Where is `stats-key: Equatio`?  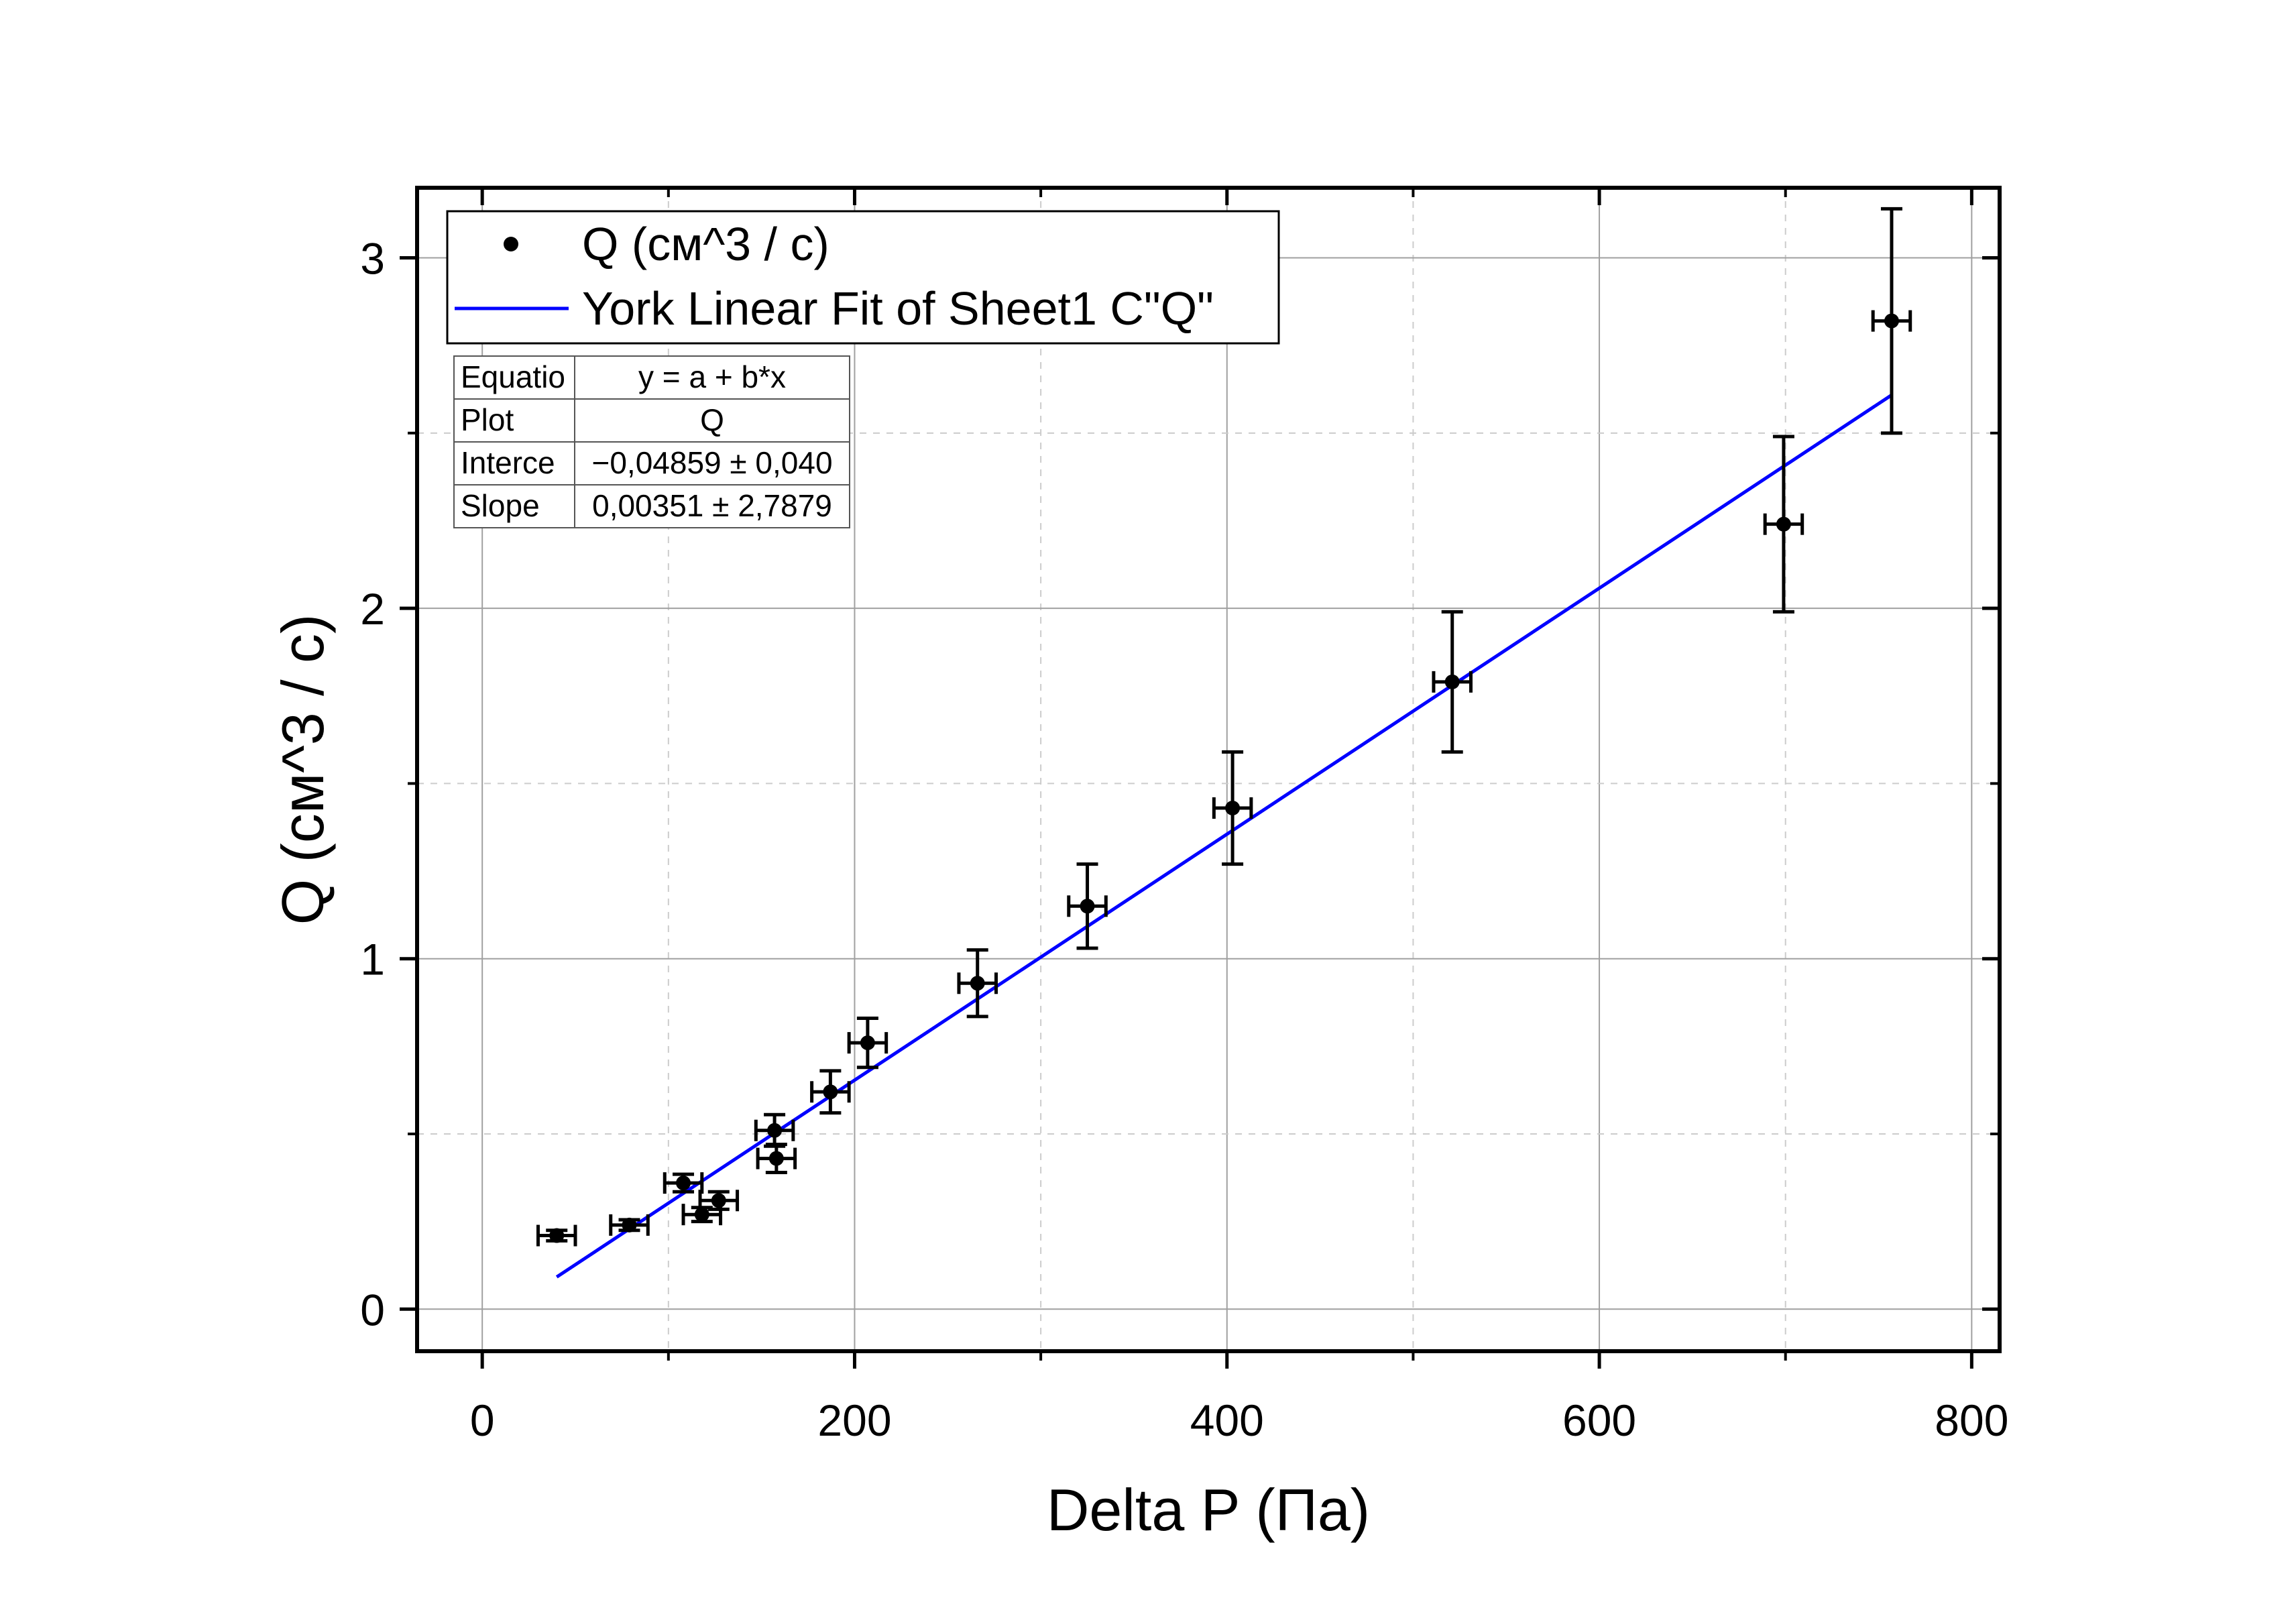 stats-key: Equatio is located at coordinates (513, 376).